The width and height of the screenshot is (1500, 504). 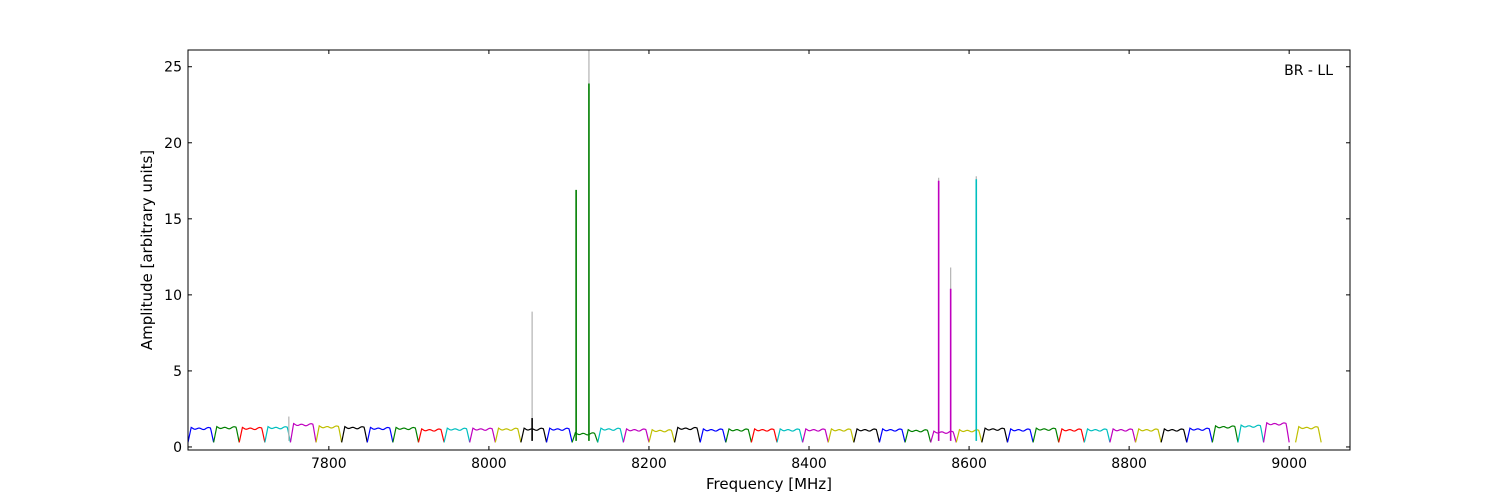 I want to click on channel-8-line, so click(x=406, y=434).